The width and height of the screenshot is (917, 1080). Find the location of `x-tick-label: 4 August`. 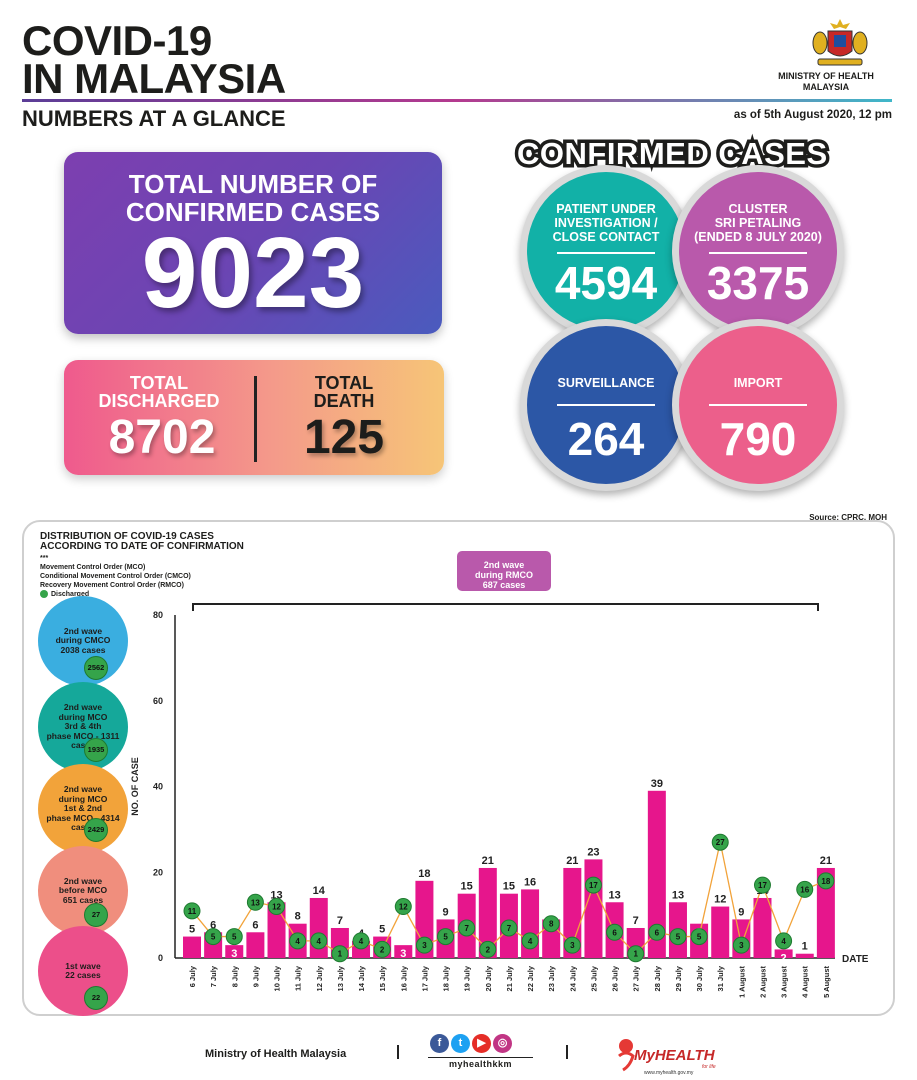

x-tick-label: 4 August is located at coordinates (805, 982).